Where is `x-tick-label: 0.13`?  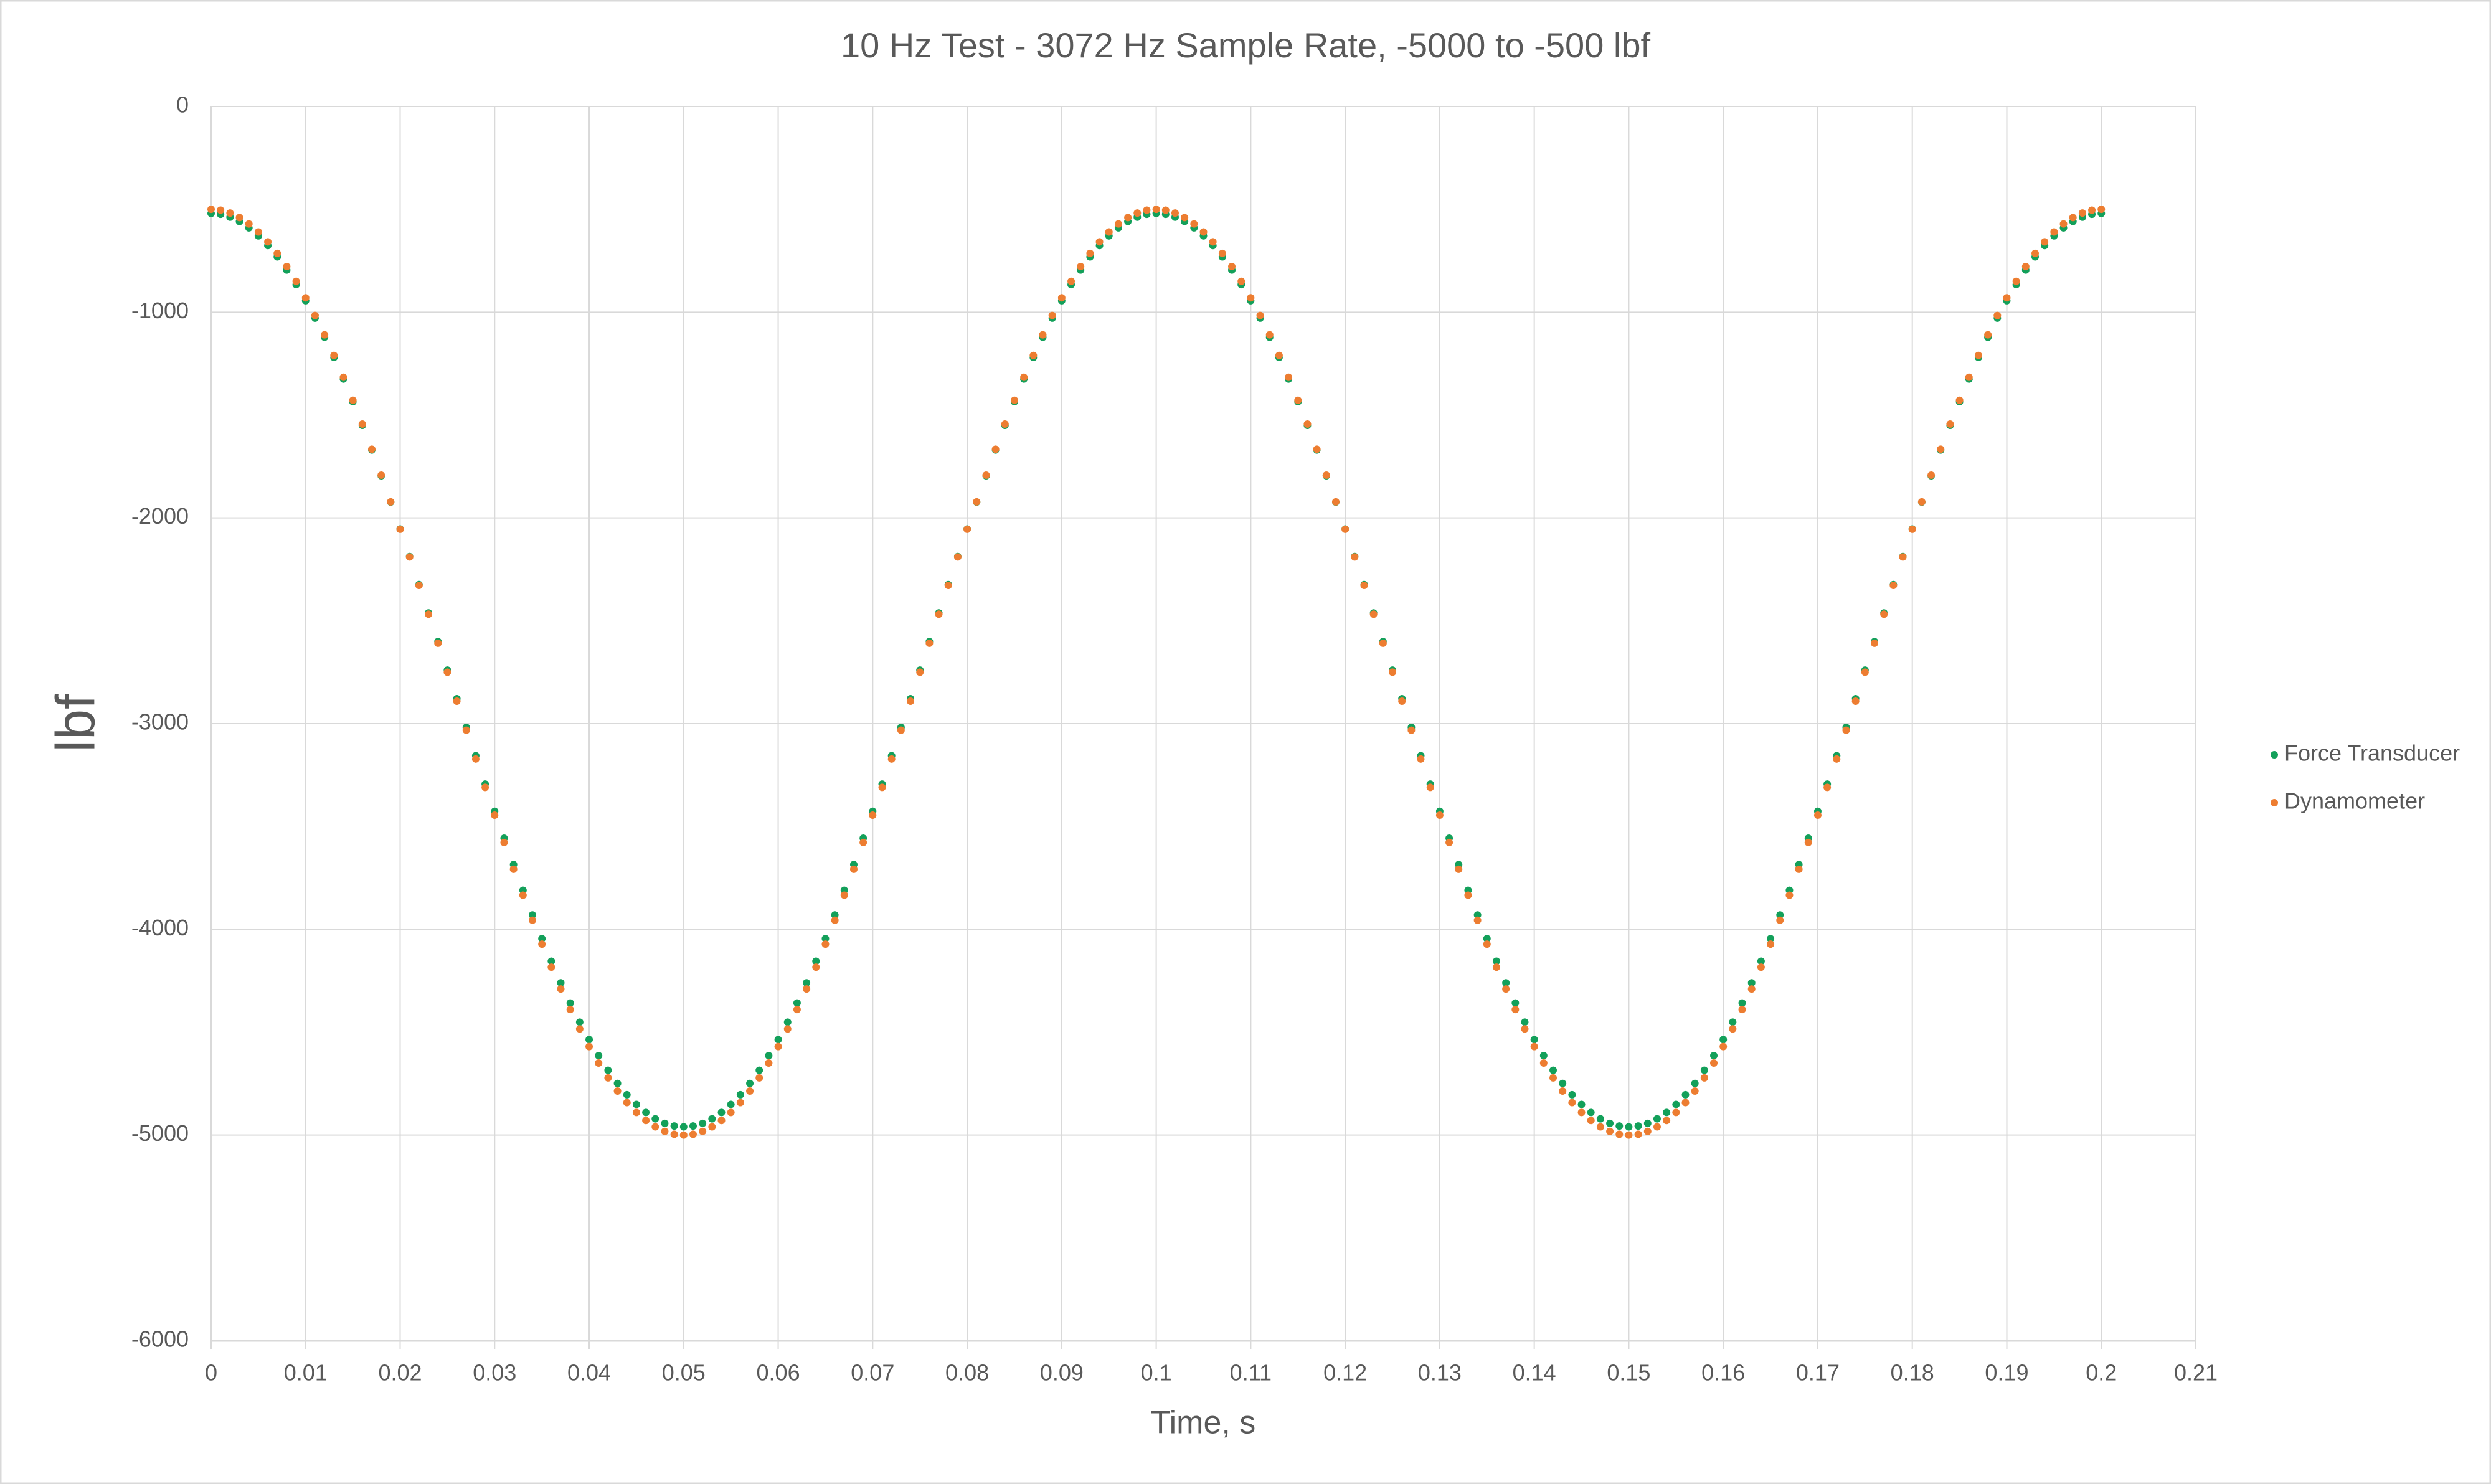
x-tick-label: 0.13 is located at coordinates (1440, 1373).